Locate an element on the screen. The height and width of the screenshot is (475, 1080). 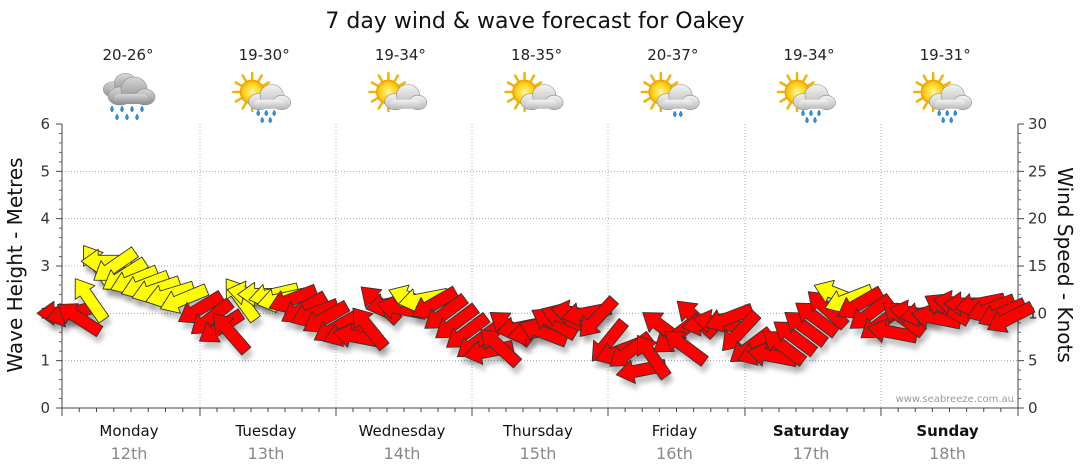
day-temperature-label: 19-30° is located at coordinates (264, 55).